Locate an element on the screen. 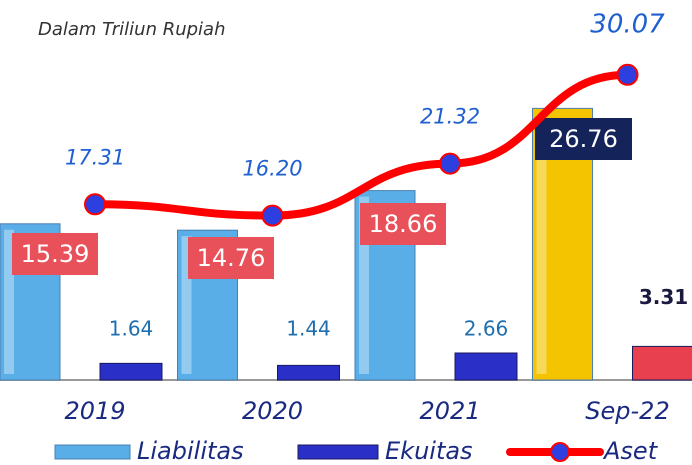  value-label: 3.31 is located at coordinates (663, 297).